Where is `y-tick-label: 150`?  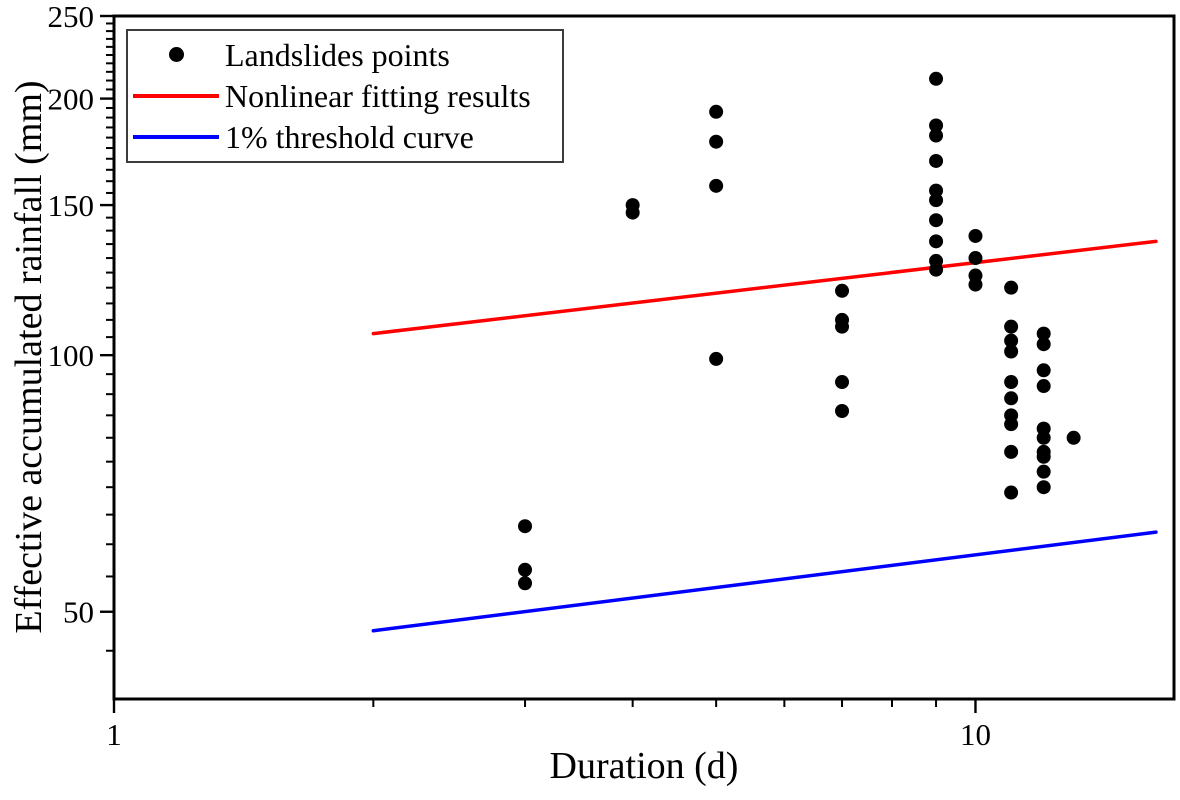 y-tick-label: 150 is located at coordinates (71, 205).